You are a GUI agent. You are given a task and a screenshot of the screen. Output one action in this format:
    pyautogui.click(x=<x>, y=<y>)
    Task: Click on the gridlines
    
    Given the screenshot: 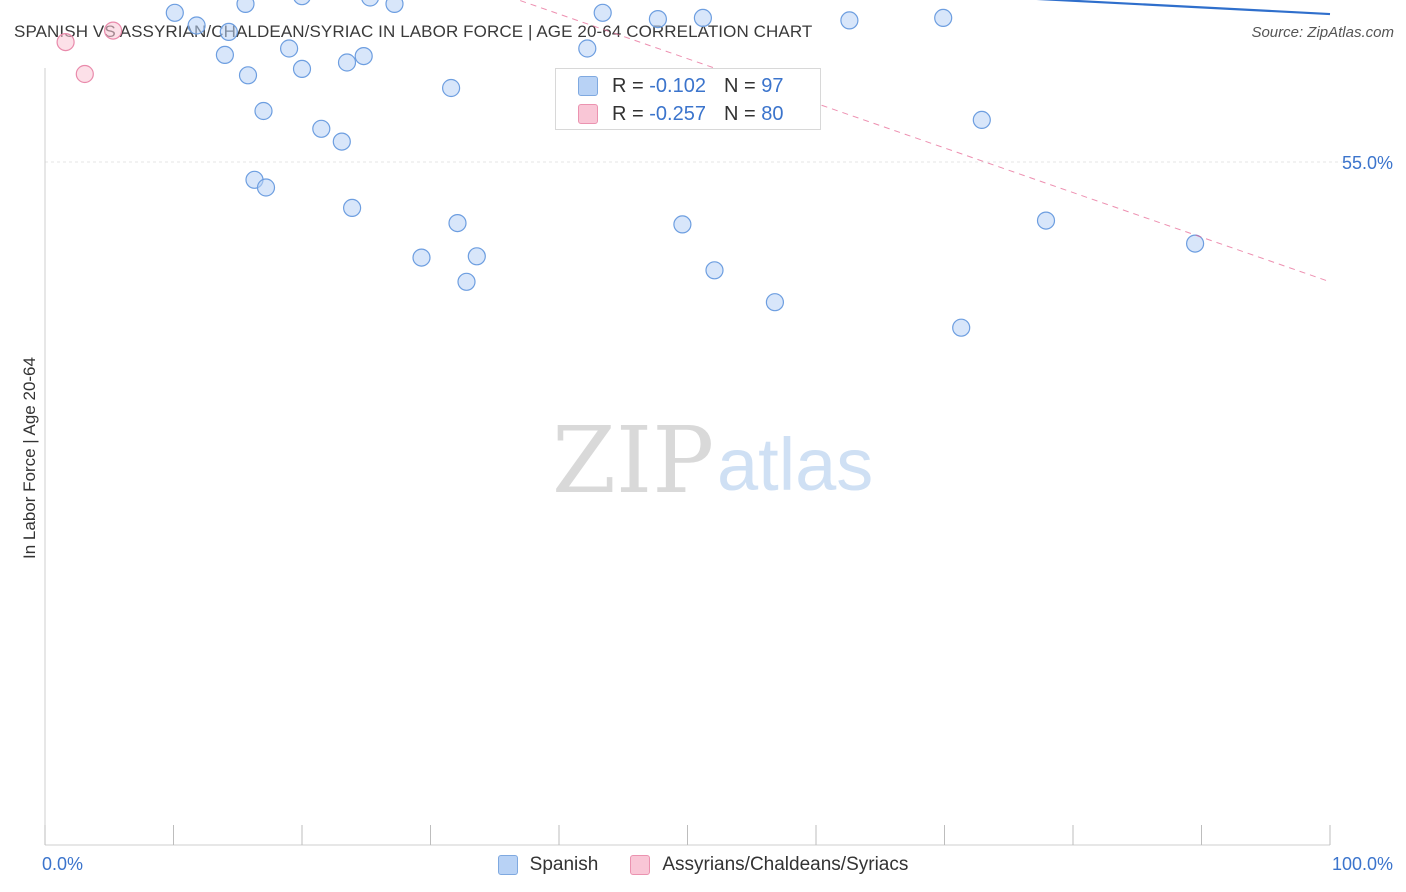 What is the action you would take?
    pyautogui.click(x=705, y=162)
    